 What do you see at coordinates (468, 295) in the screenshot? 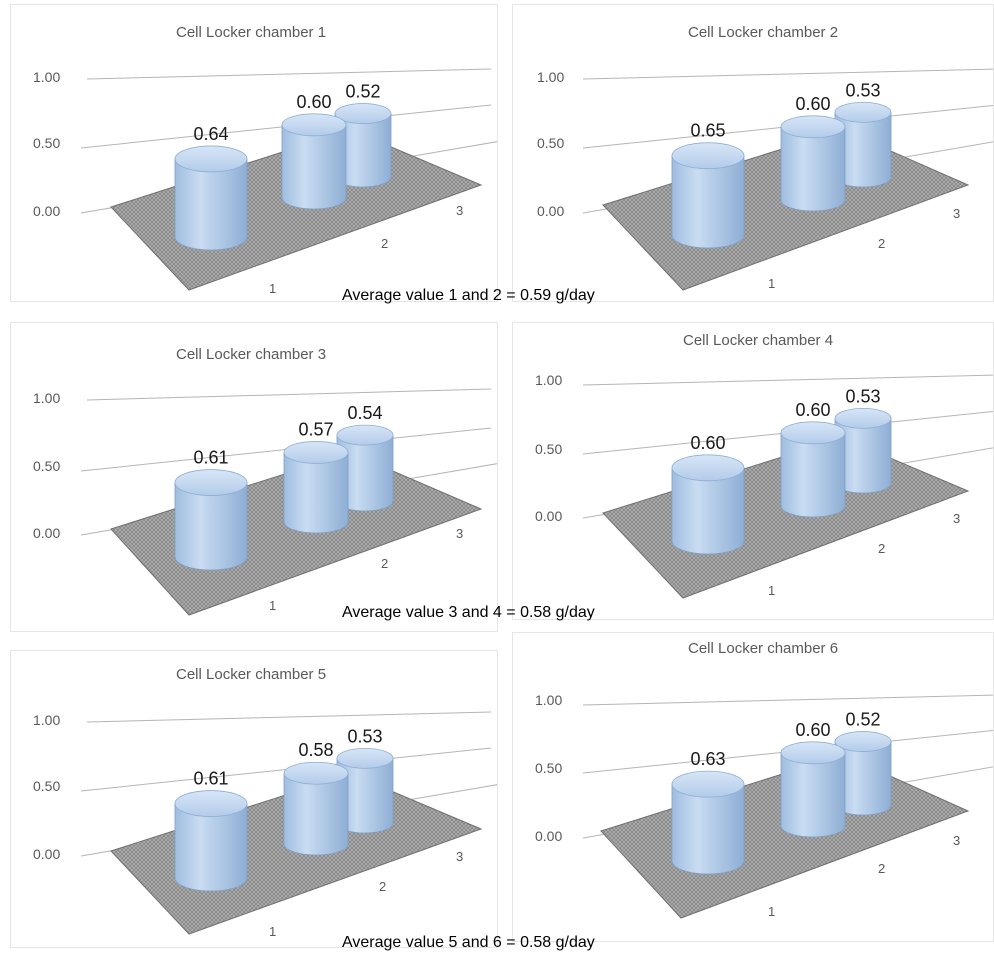
I see `average-caption-1-2: Average value 1 and 2 = 0.59 g/day` at bounding box center [468, 295].